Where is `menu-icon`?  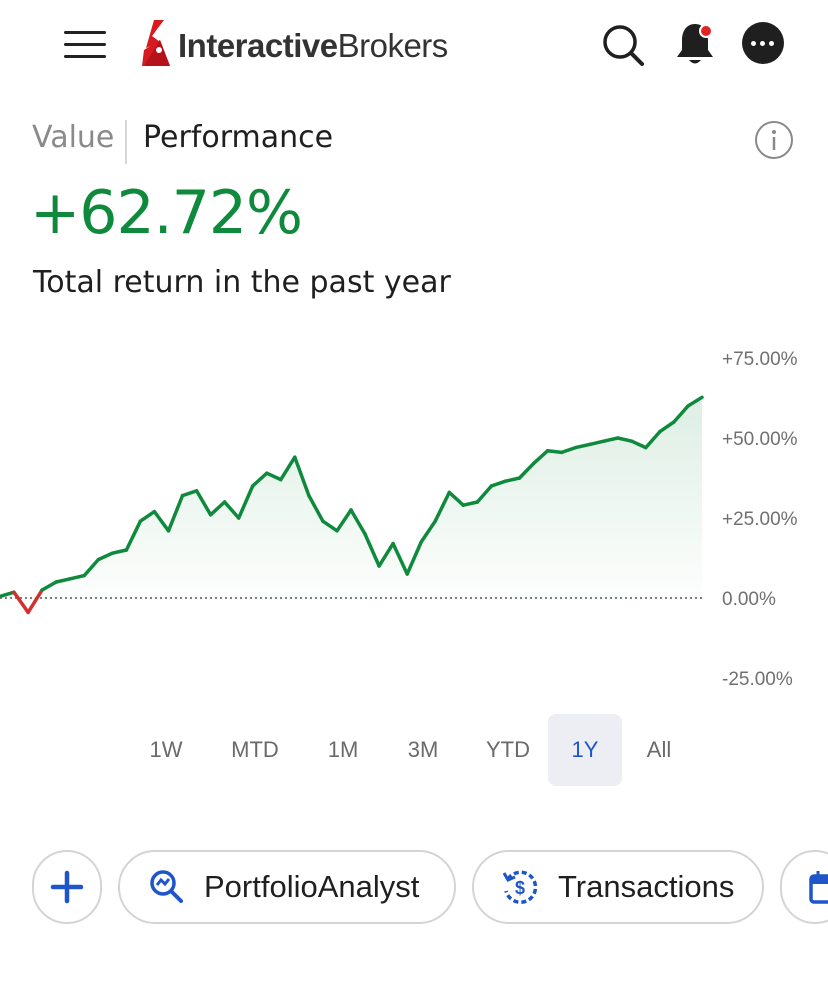
menu-icon is located at coordinates (85, 45).